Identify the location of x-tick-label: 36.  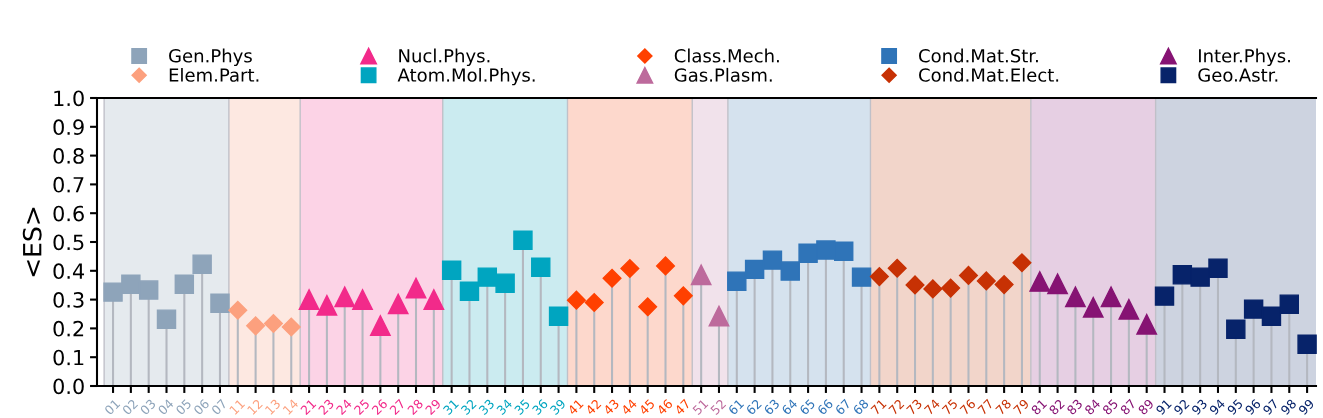
(540, 407).